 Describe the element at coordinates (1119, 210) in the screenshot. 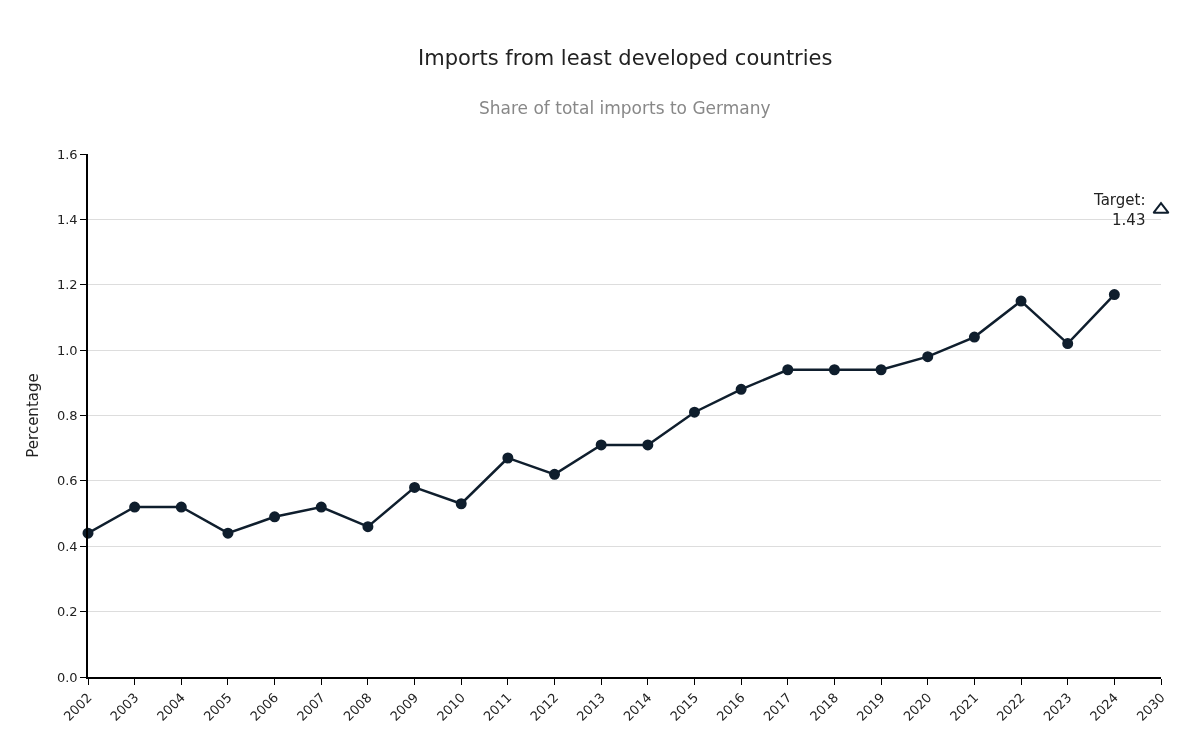

I see `annotation: Target: 1.43` at that location.